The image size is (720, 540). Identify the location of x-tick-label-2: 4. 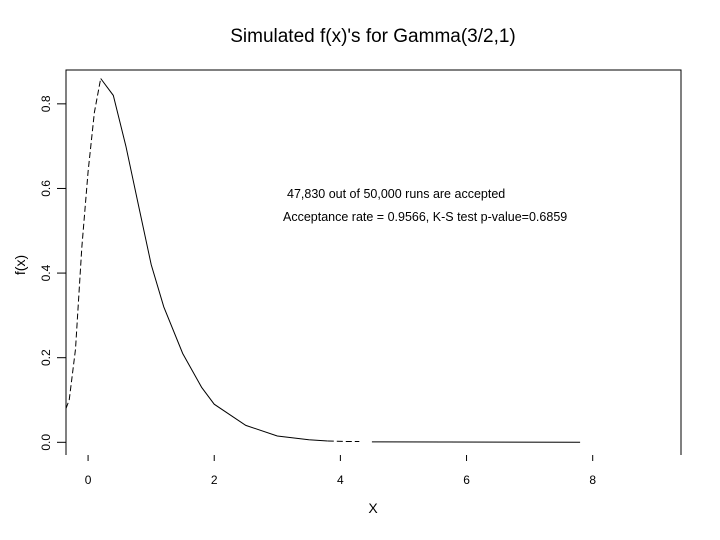
(340, 480).